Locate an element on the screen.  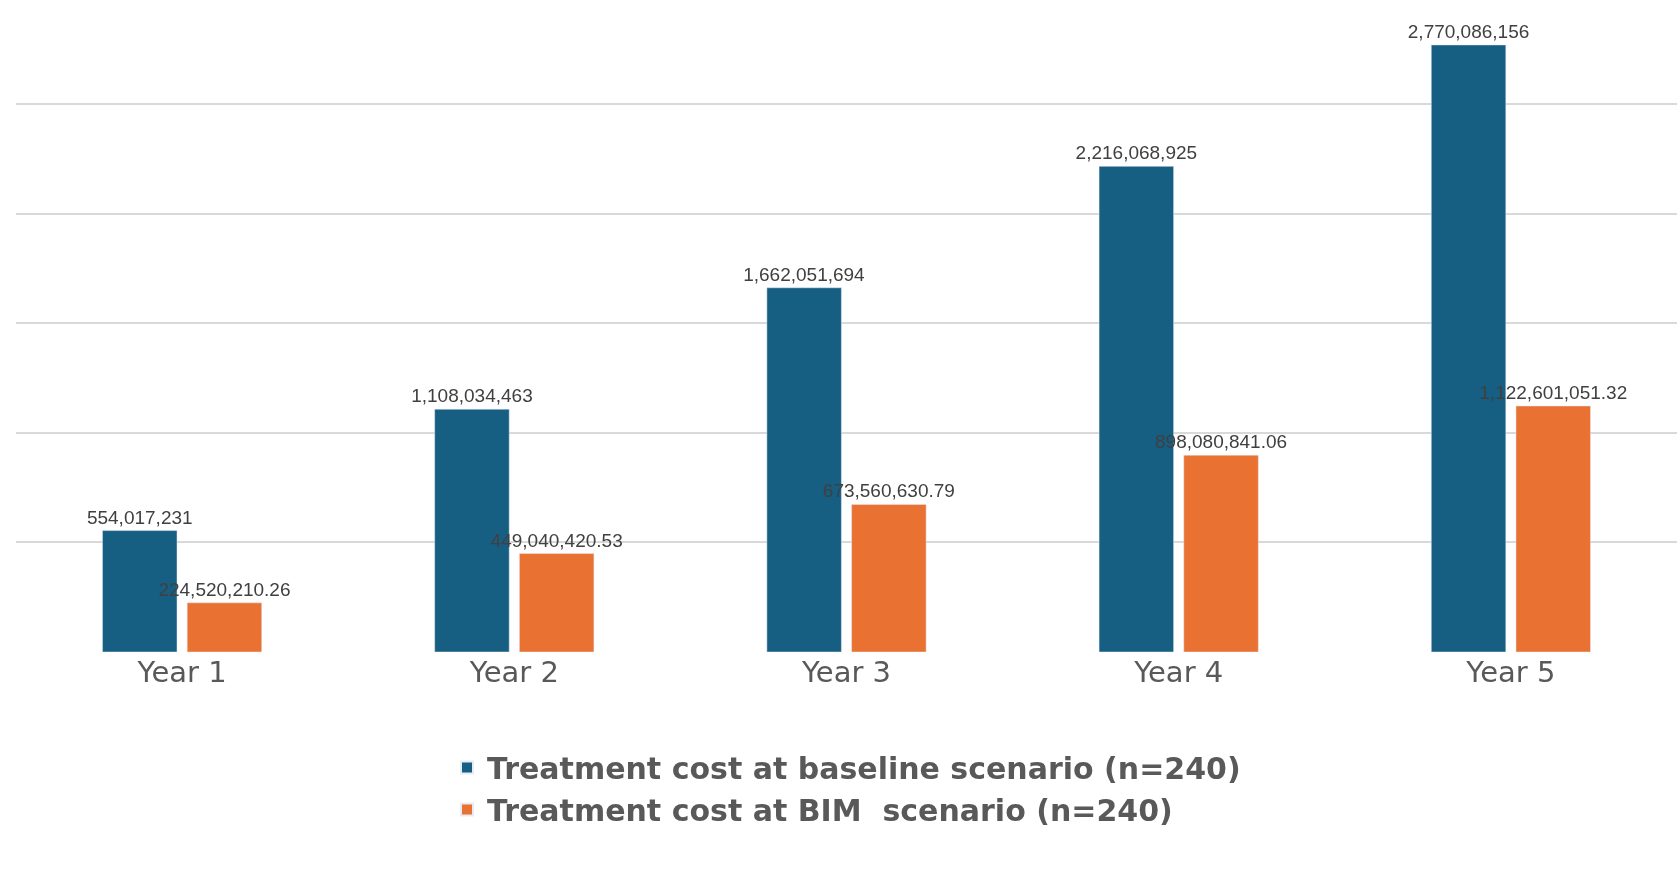
data-label: 554,017,231 is located at coordinates (139, 517).